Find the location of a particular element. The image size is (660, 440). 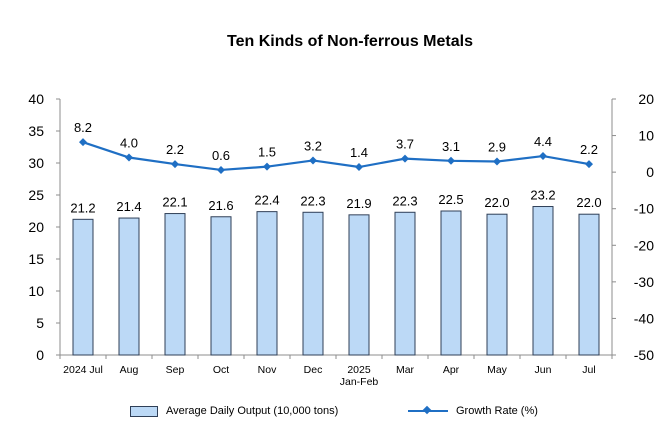

line-data-label: 1.5 is located at coordinates (267, 152).